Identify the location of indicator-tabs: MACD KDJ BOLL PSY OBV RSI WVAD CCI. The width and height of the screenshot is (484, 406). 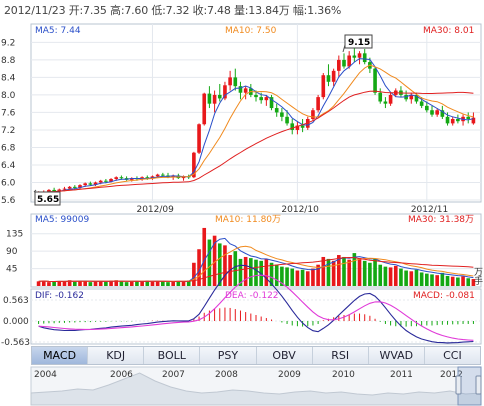
(256, 355).